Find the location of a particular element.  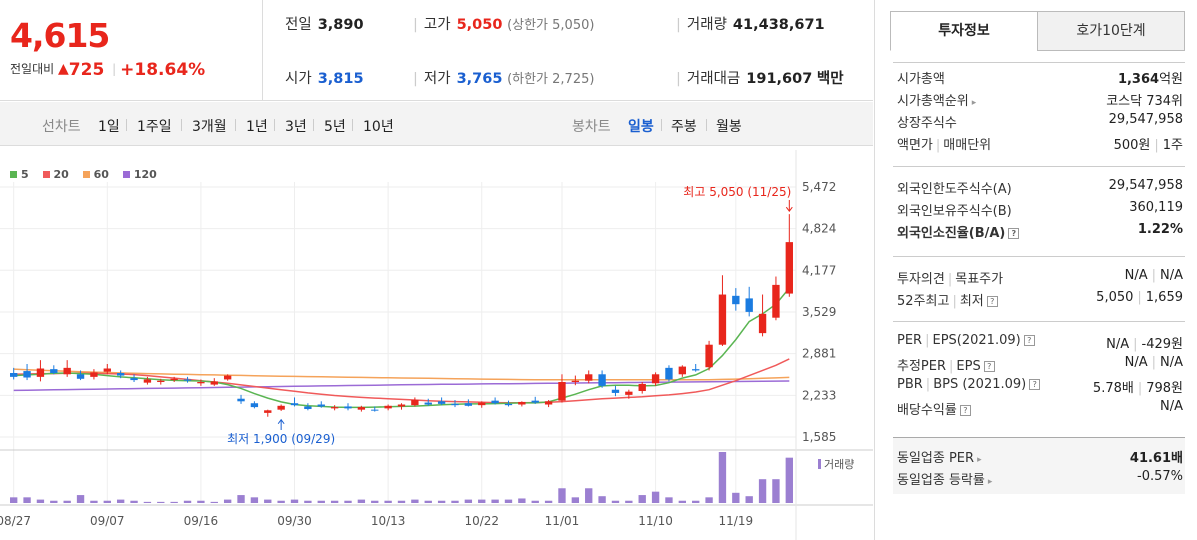

period-10y-button: 10년 is located at coordinates (378, 127).